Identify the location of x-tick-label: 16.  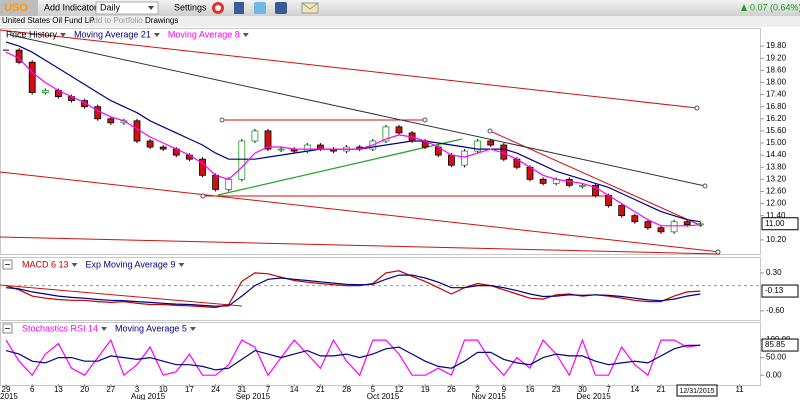
(530, 389).